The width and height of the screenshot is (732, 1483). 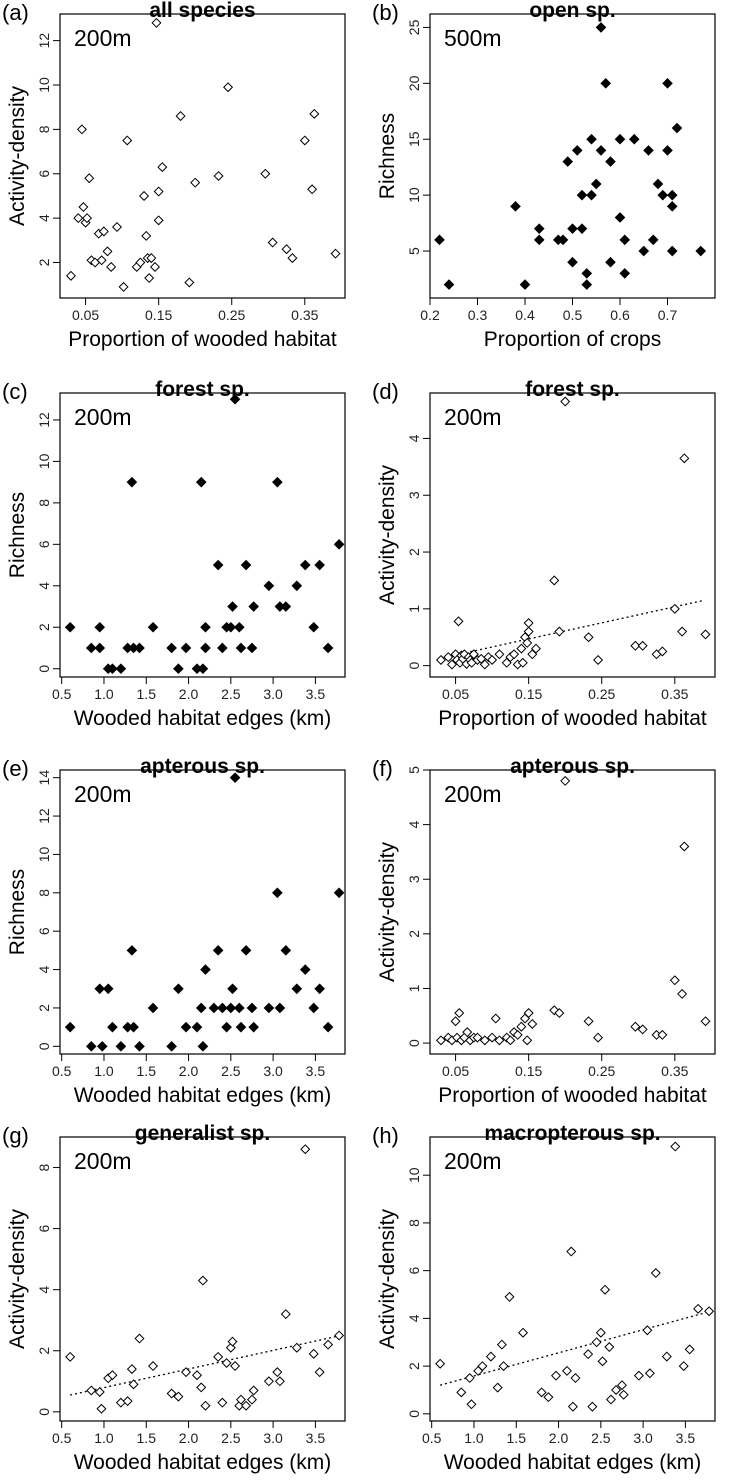 What do you see at coordinates (601, 1438) in the screenshot?
I see `x-tick-label: 2.5` at bounding box center [601, 1438].